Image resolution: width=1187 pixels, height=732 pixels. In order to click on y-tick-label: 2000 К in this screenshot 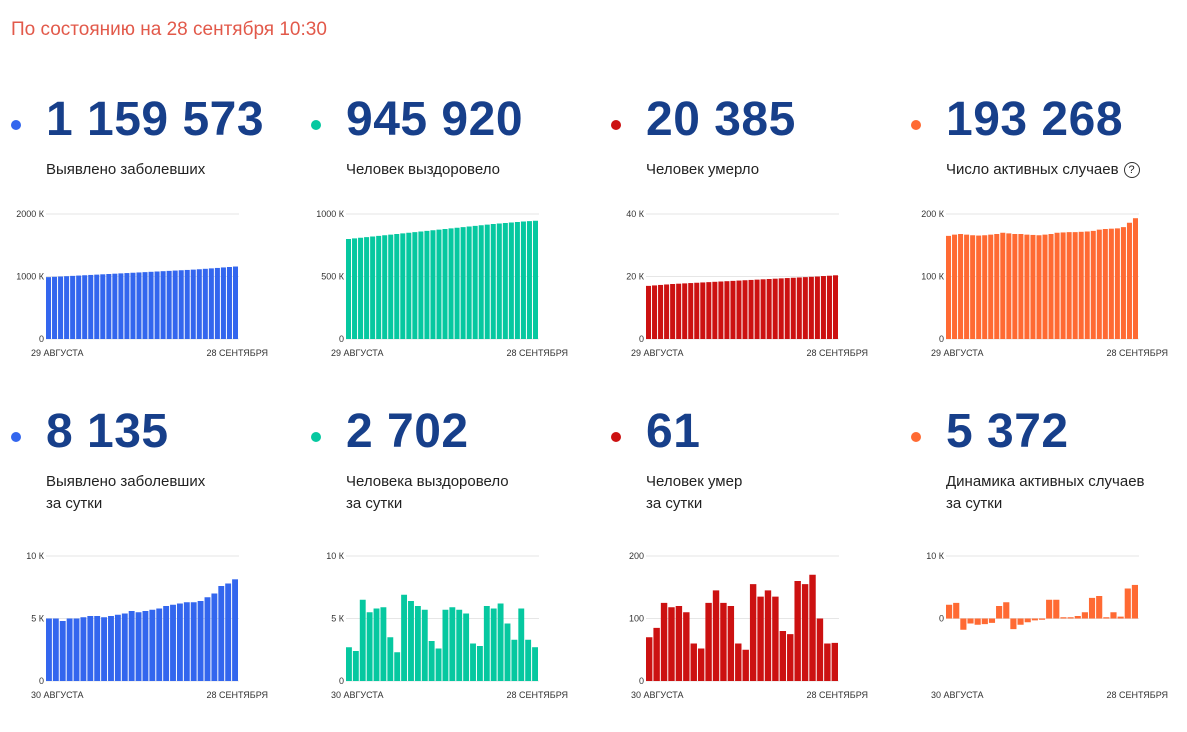, I will do `click(30, 214)`.